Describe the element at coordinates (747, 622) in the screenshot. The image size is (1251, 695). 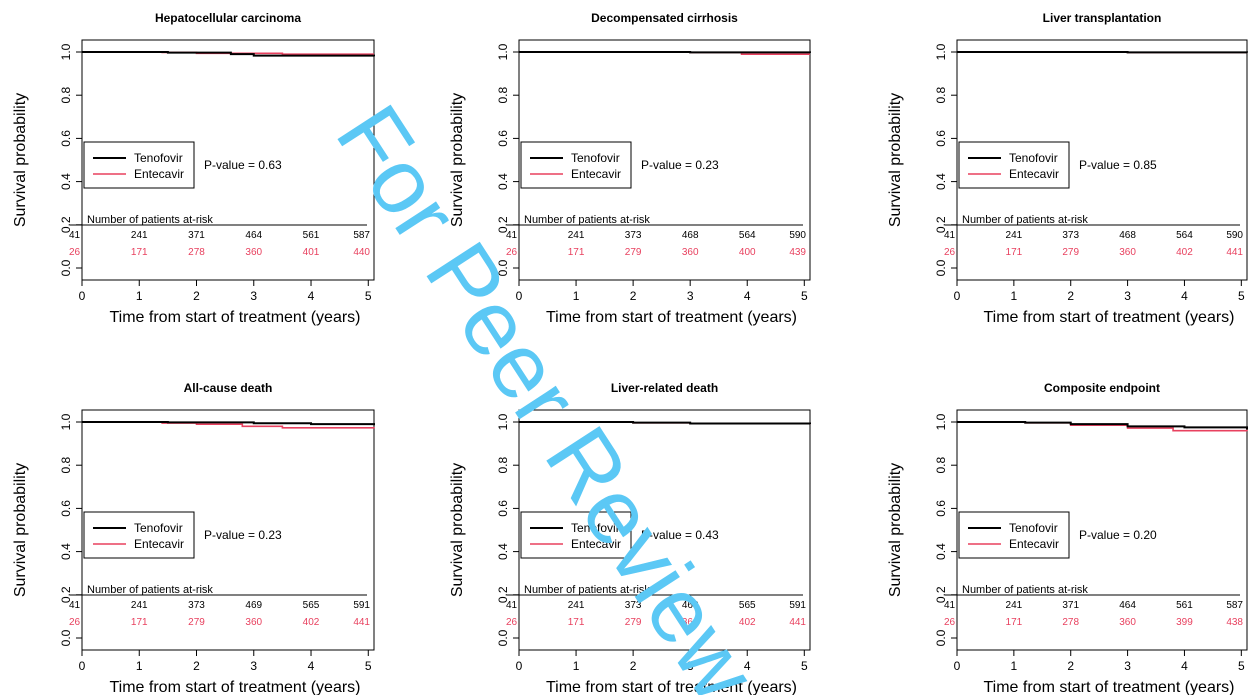
I see `risk-count-entecavir: 402` at that location.